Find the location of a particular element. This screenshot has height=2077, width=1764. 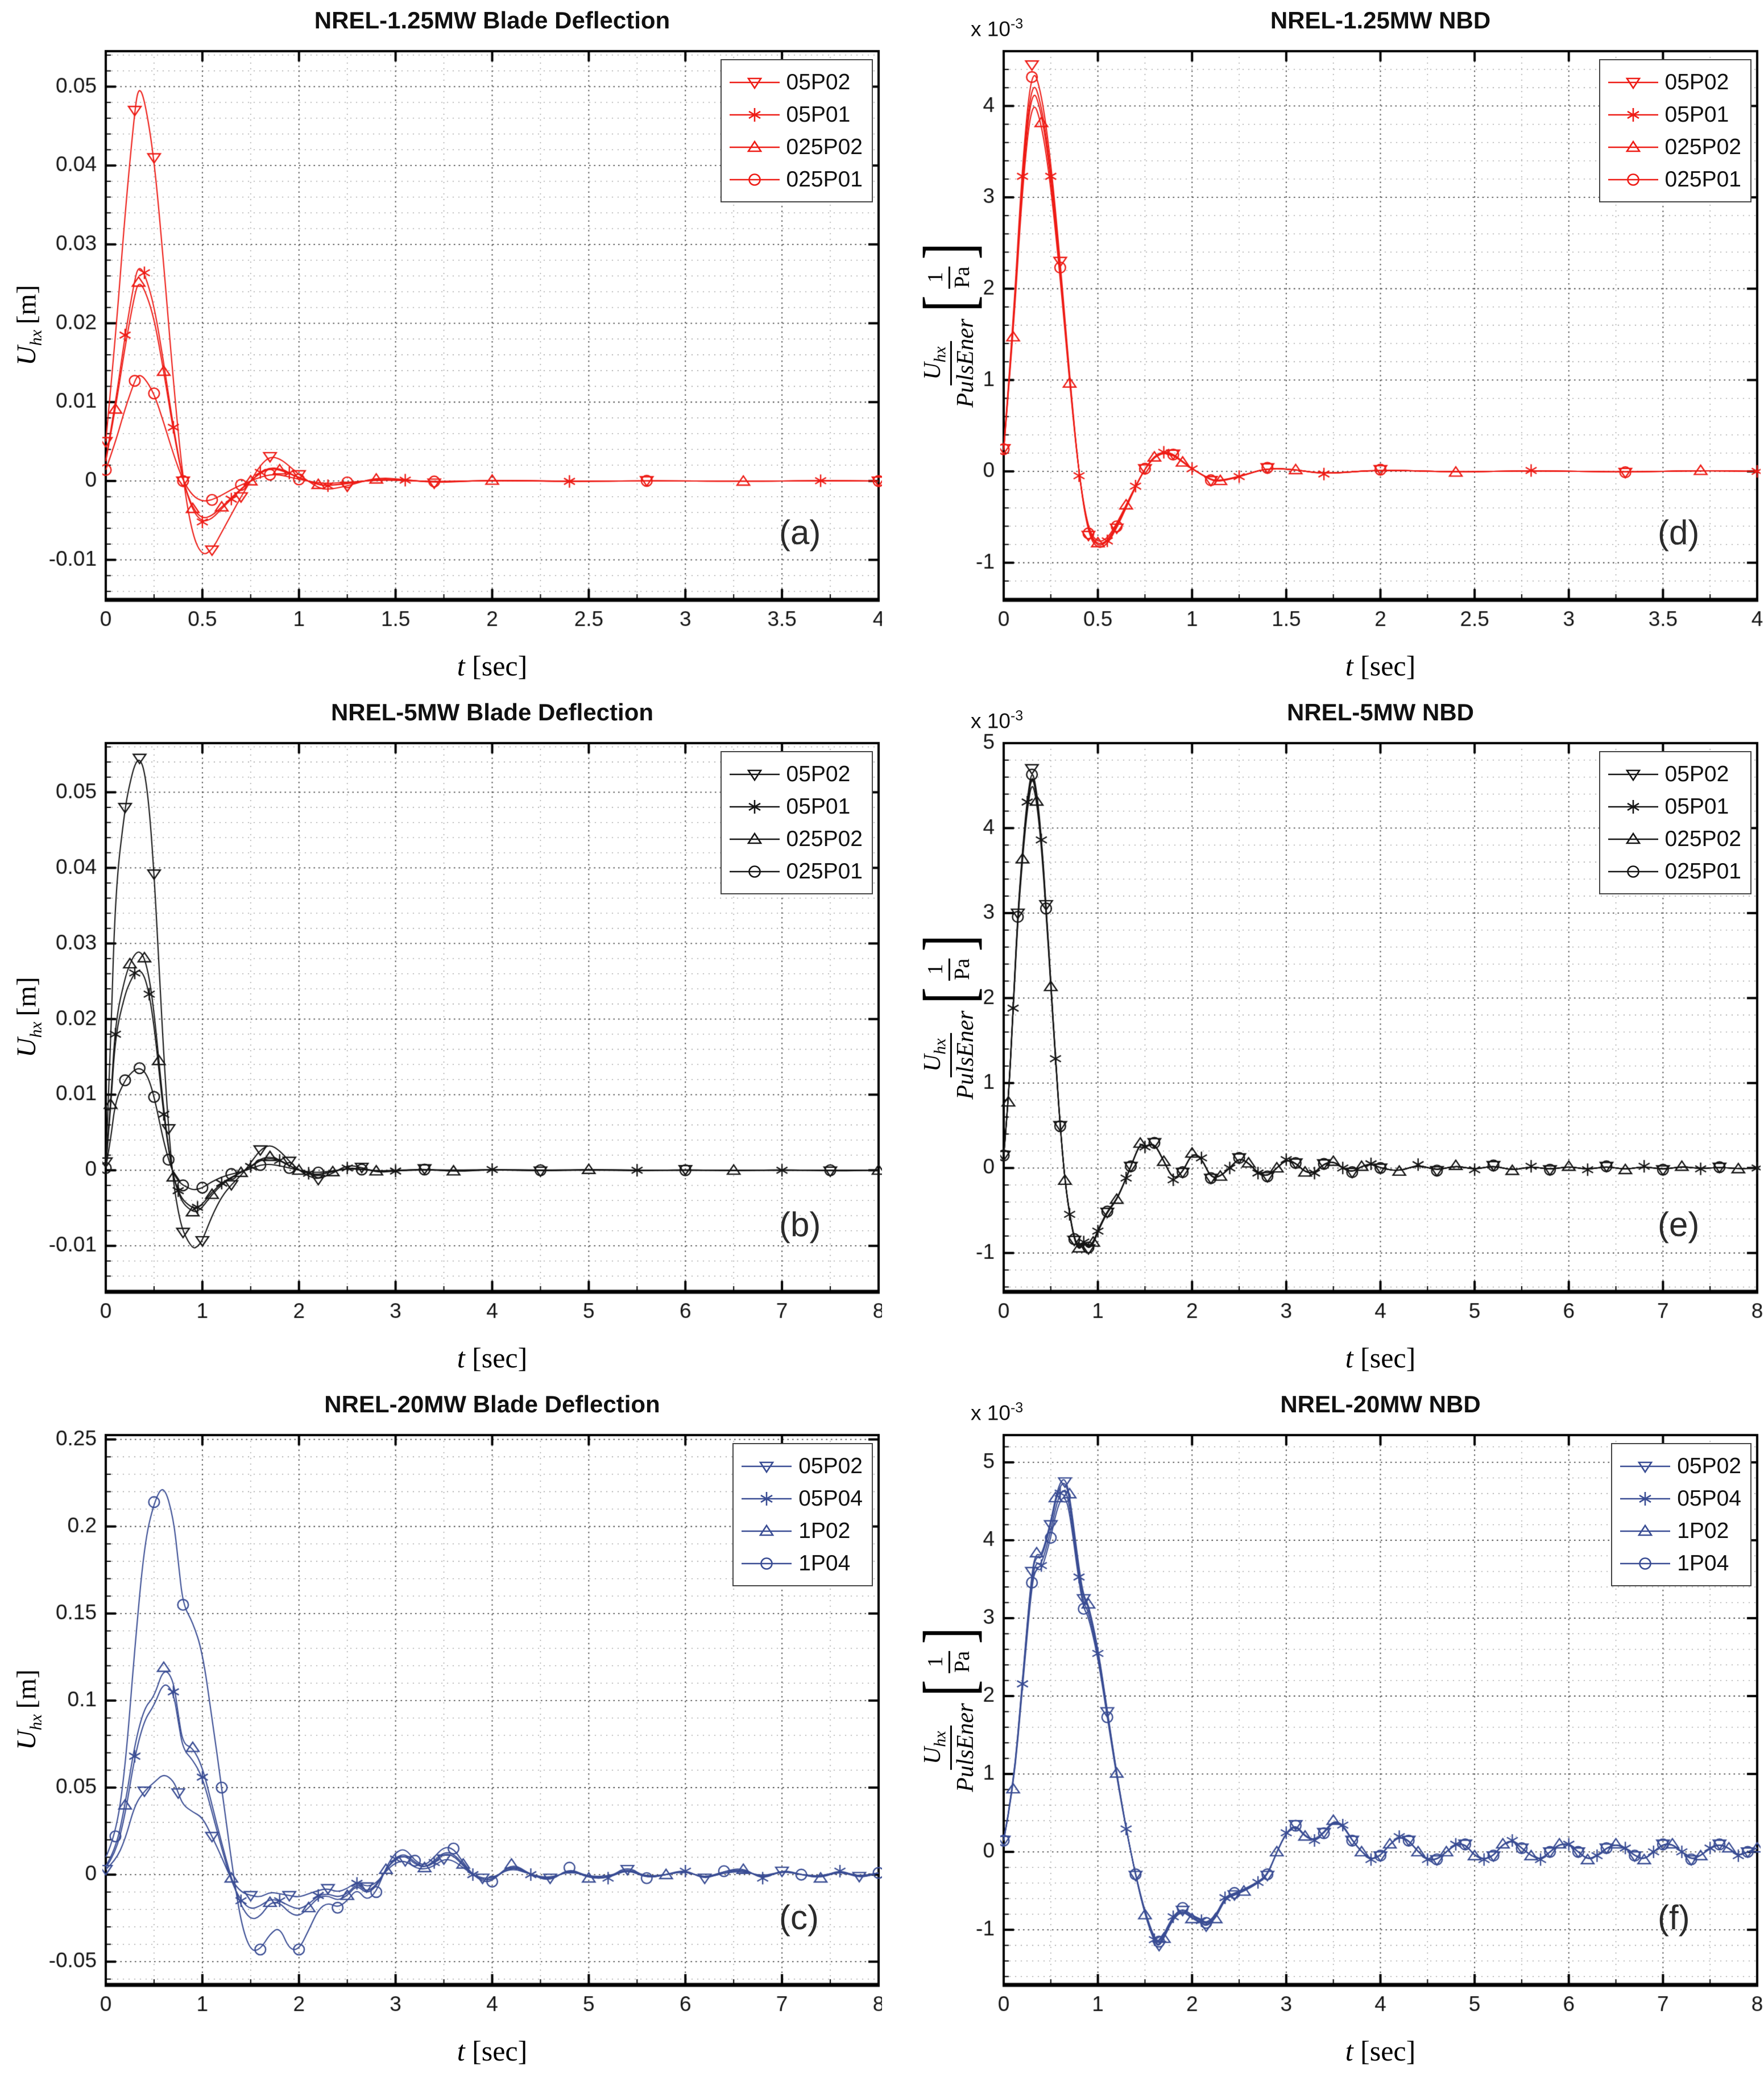

panel-title: NREL-20MW NBD is located at coordinates (1380, 1404).